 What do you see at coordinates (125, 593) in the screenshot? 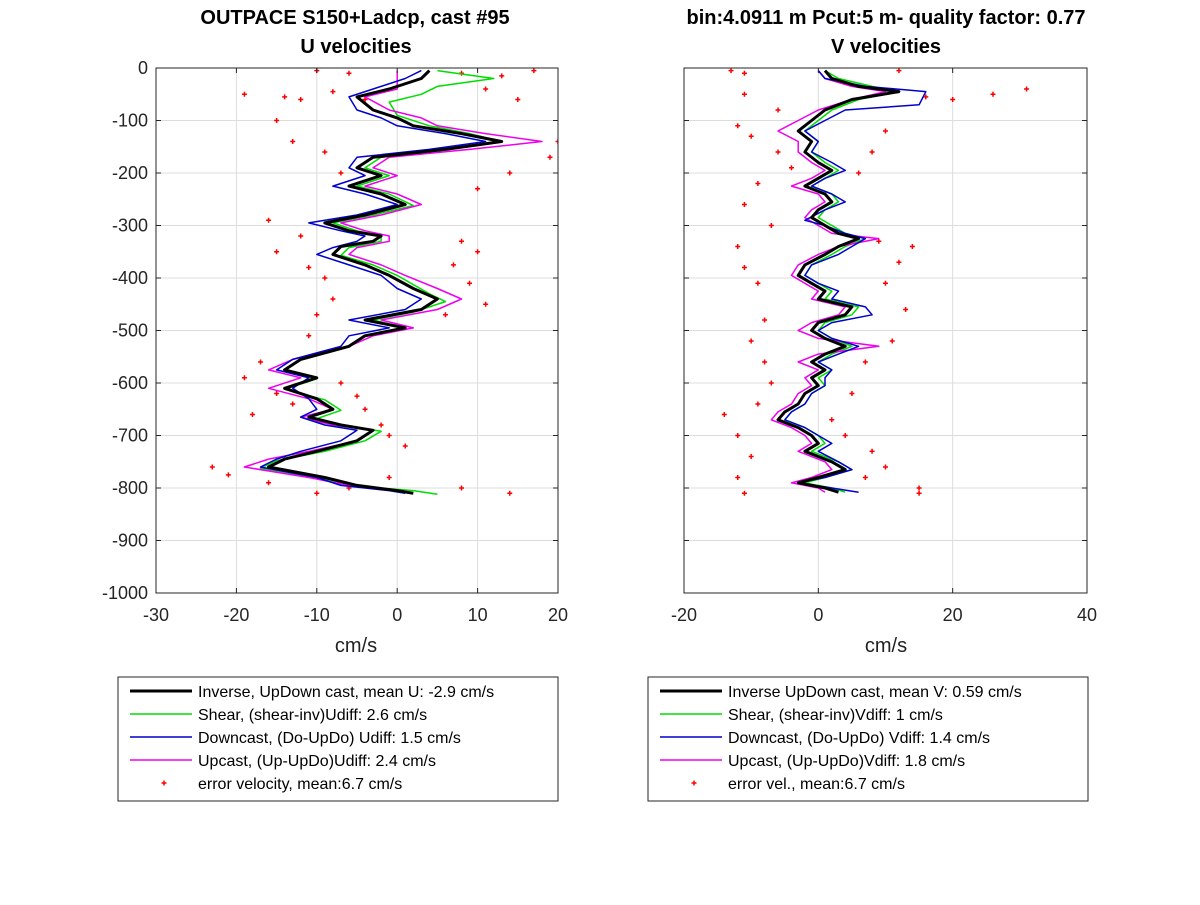
I see `u-ytick-label: -1000` at bounding box center [125, 593].